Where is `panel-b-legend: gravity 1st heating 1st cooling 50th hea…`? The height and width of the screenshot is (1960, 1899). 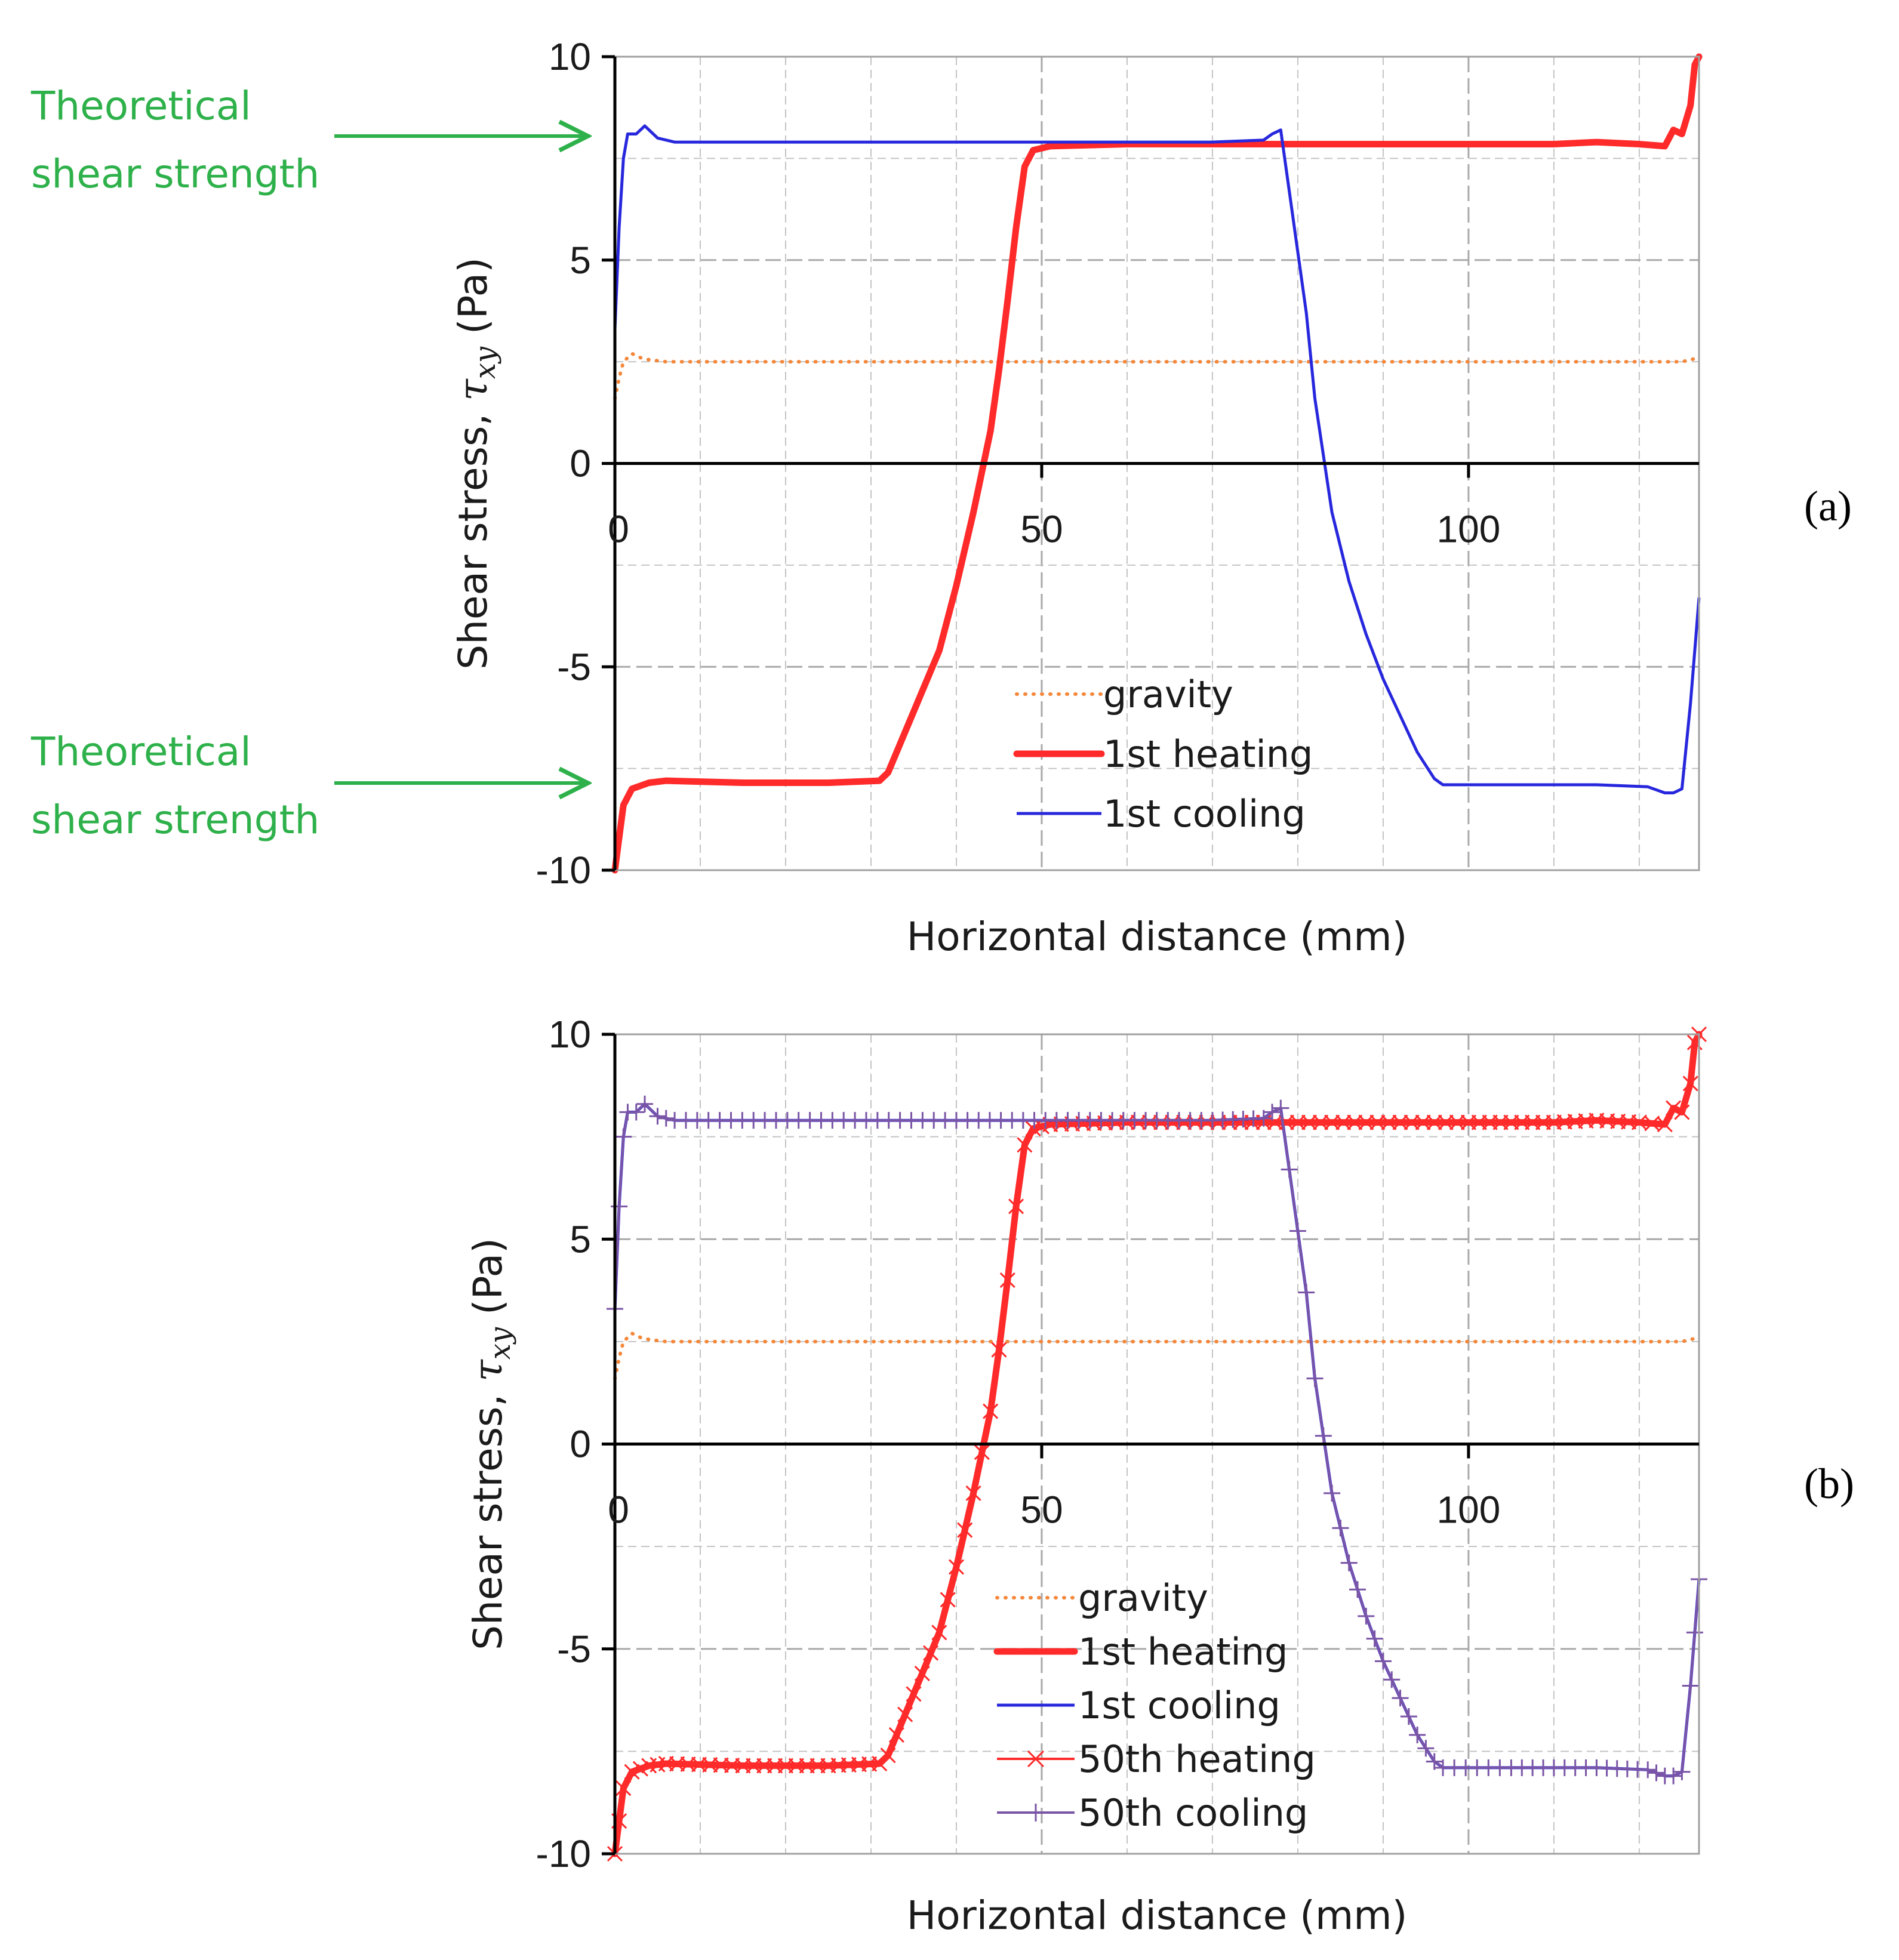 panel-b-legend: gravity 1st heating 1st cooling 50th hea… is located at coordinates (1154, 1706).